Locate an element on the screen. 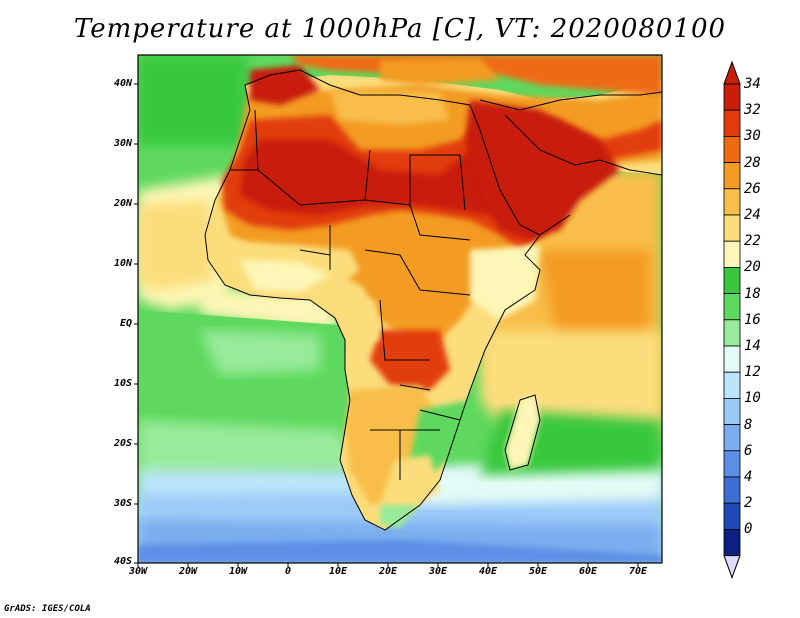 This screenshot has width=800, height=618. lon-label: 60E is located at coordinates (588, 571).